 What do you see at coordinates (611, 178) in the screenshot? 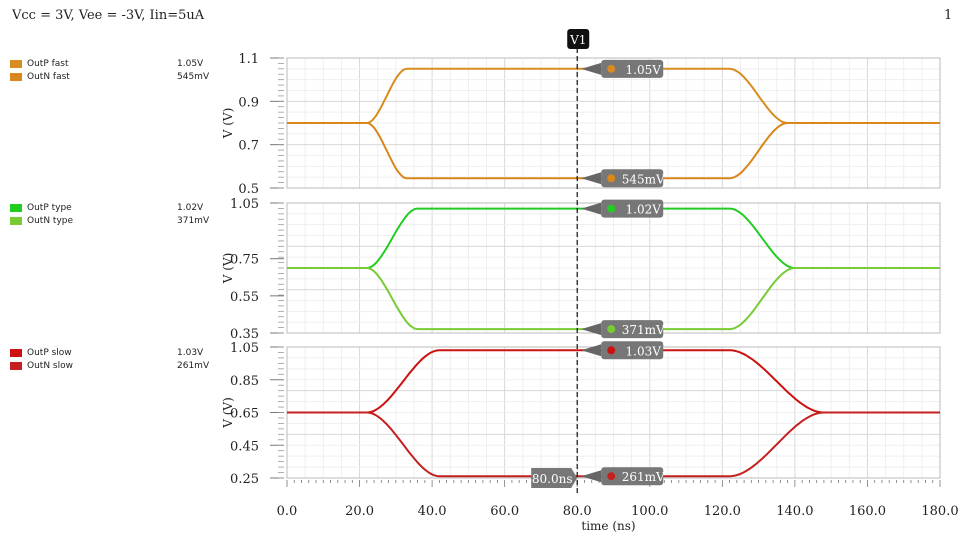
I see `marker-dot-outn-fast` at bounding box center [611, 178].